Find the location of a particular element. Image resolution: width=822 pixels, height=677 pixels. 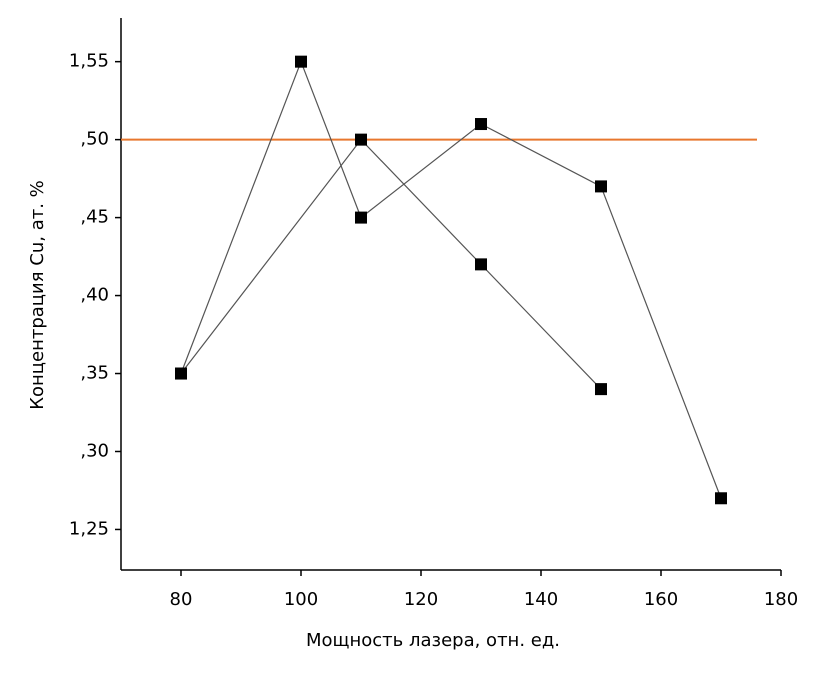

x-tick-label: 80 is located at coordinates (181, 599).